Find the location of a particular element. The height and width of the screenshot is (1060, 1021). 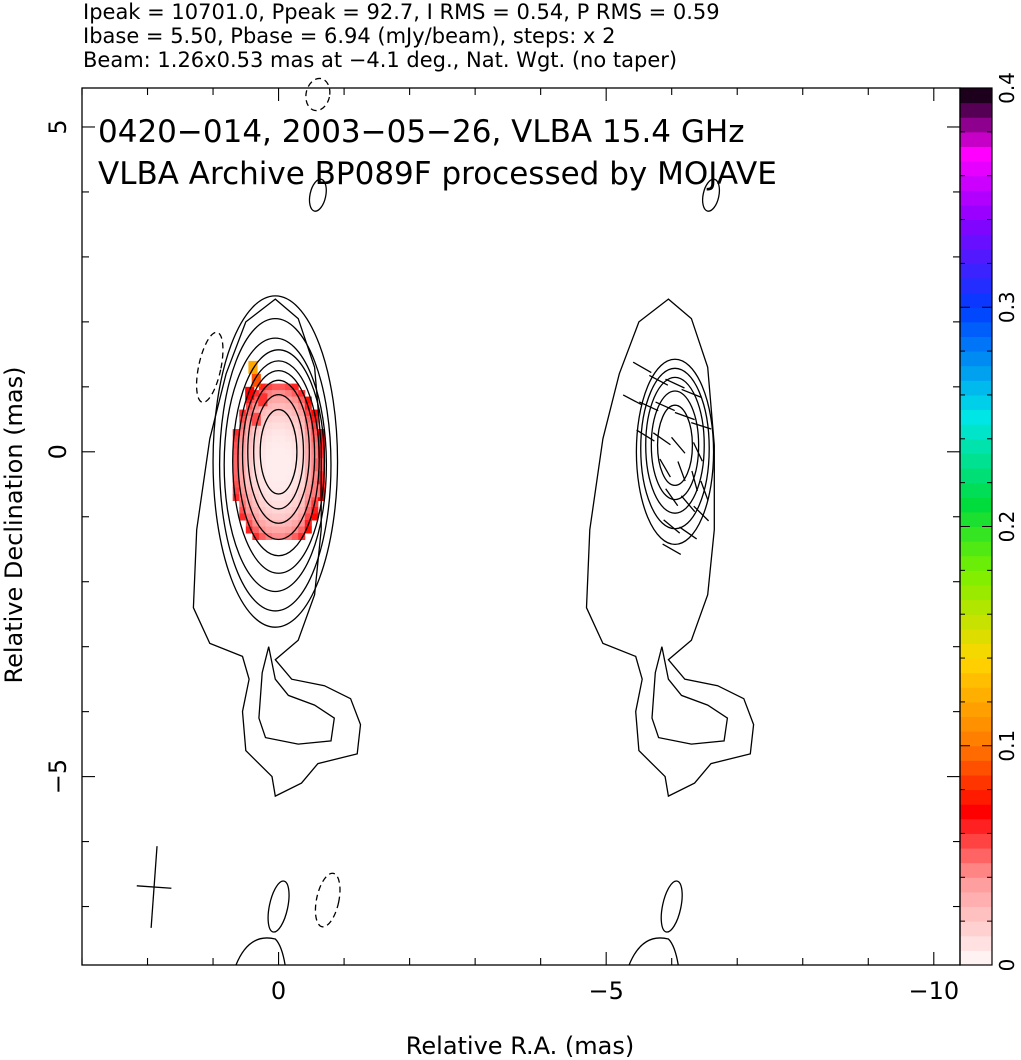

colorbar-tick-label: 0.4 is located at coordinates (1007, 88).